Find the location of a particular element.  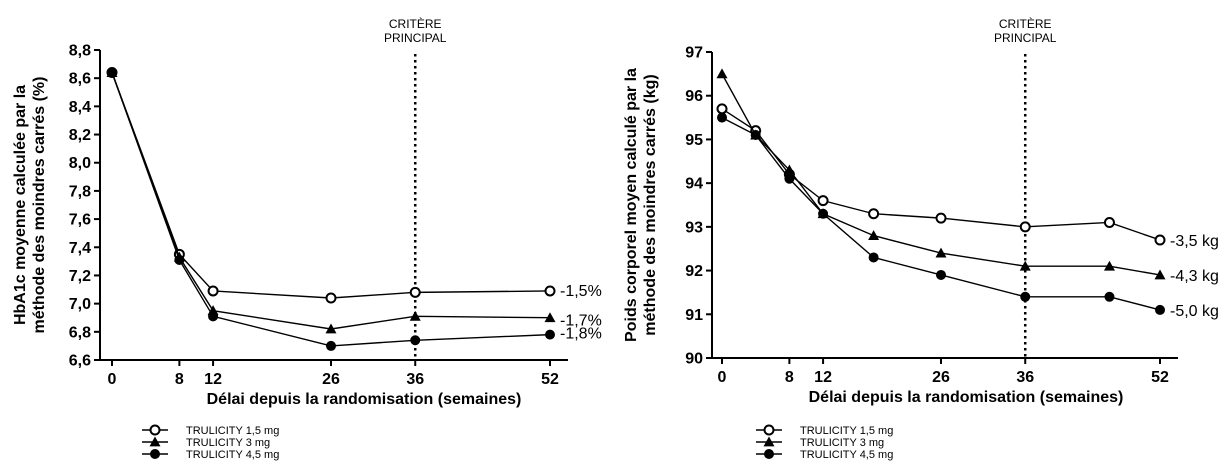

hba1c-reference-label: PRINCIPAL is located at coordinates (415, 38).